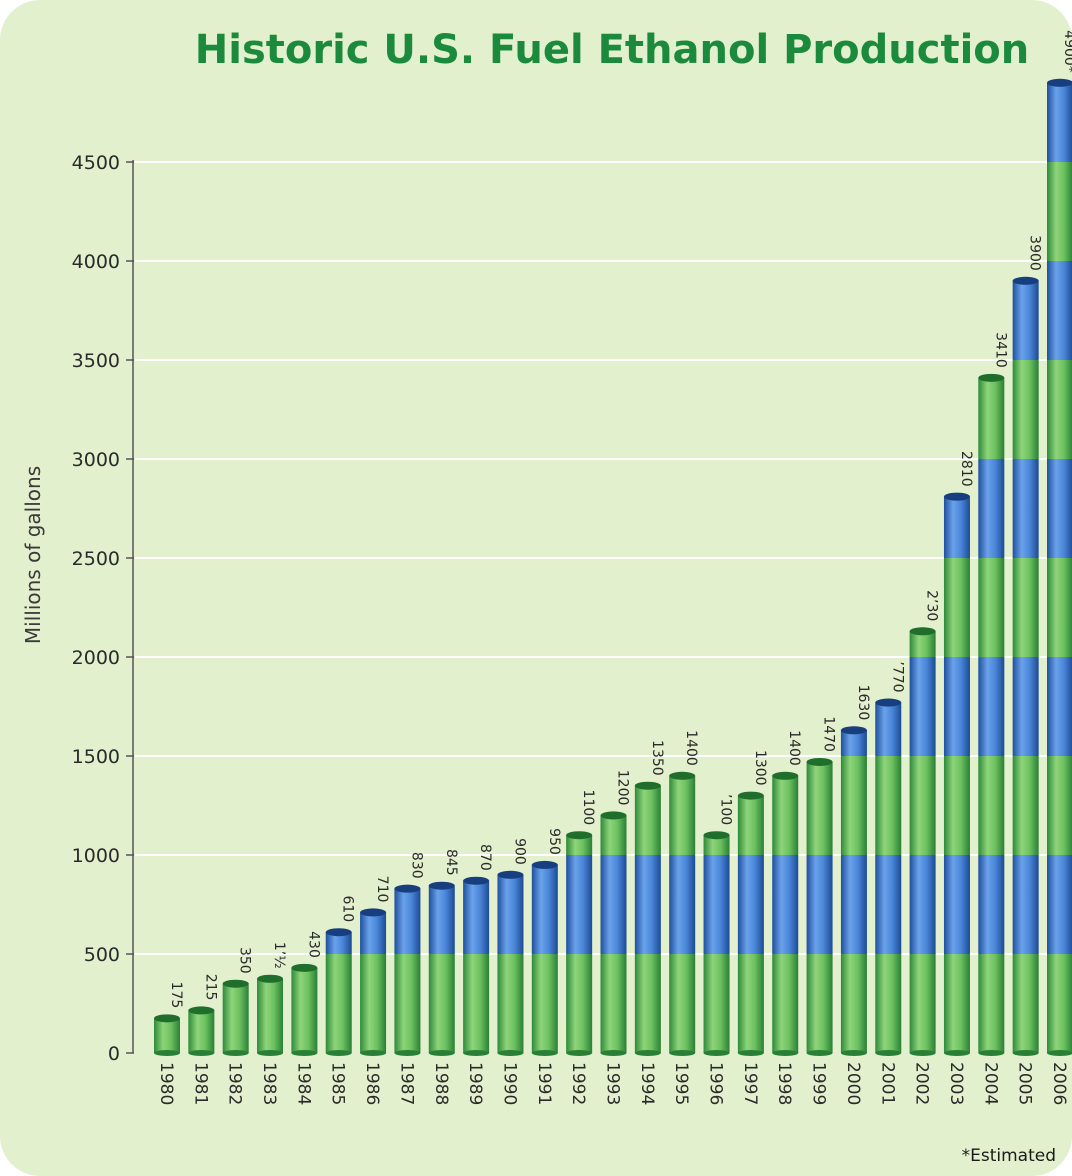 The image size is (1072, 1176). What do you see at coordinates (760, 768) in the screenshot?
I see `value-label-1997: 1300` at bounding box center [760, 768].